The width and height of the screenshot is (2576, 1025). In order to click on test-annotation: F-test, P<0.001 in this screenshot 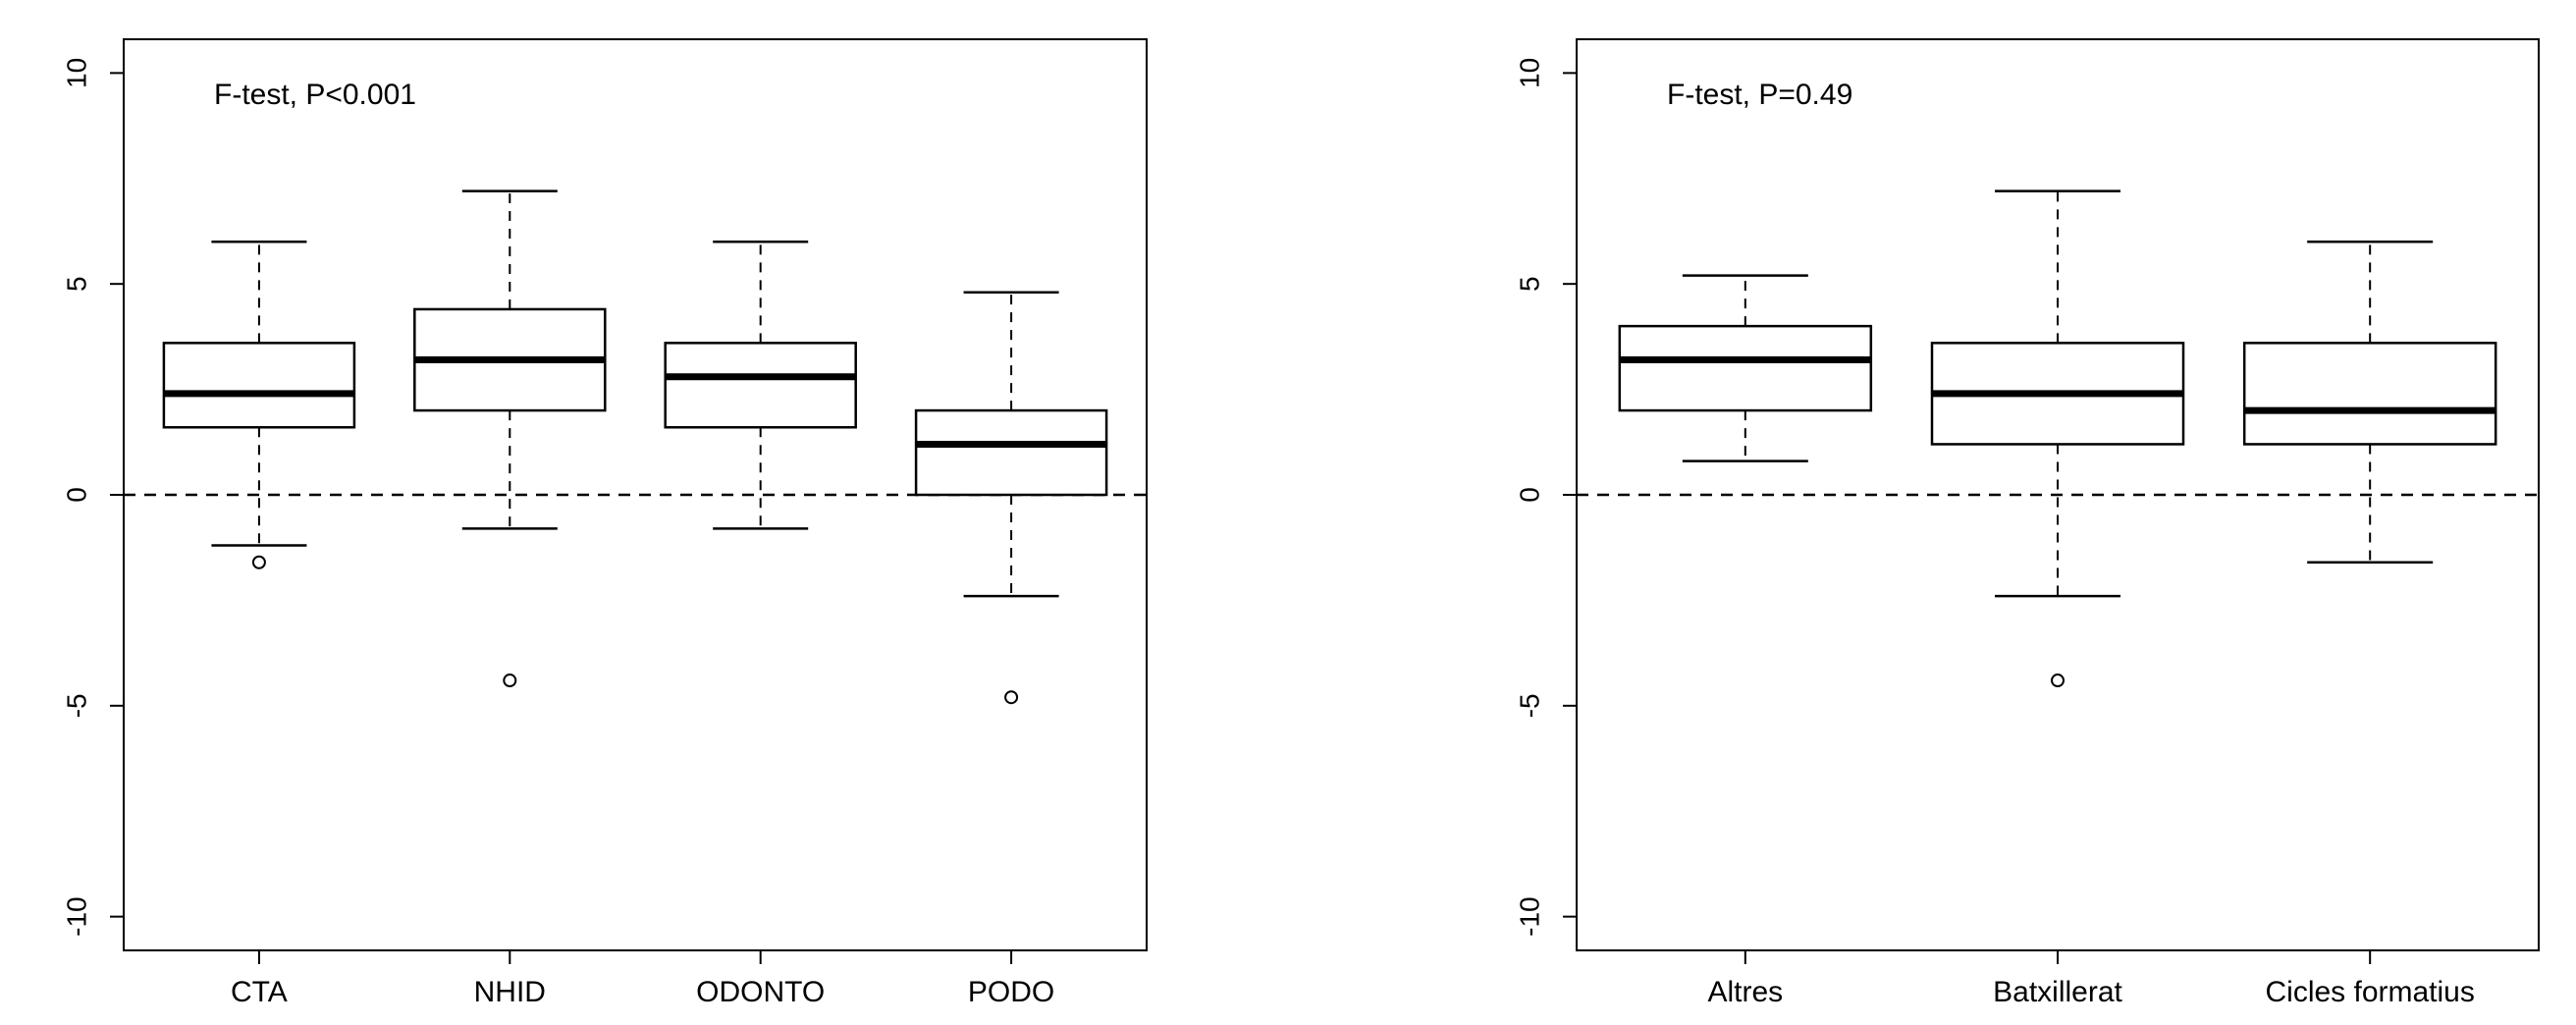, I will do `click(315, 95)`.